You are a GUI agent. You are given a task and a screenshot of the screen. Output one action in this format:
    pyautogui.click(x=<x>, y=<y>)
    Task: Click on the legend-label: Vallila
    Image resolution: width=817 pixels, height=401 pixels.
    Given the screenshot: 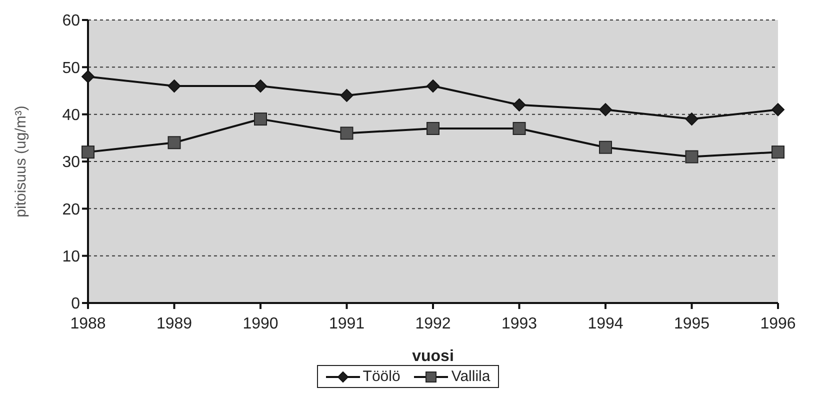 What is the action you would take?
    pyautogui.click(x=470, y=376)
    